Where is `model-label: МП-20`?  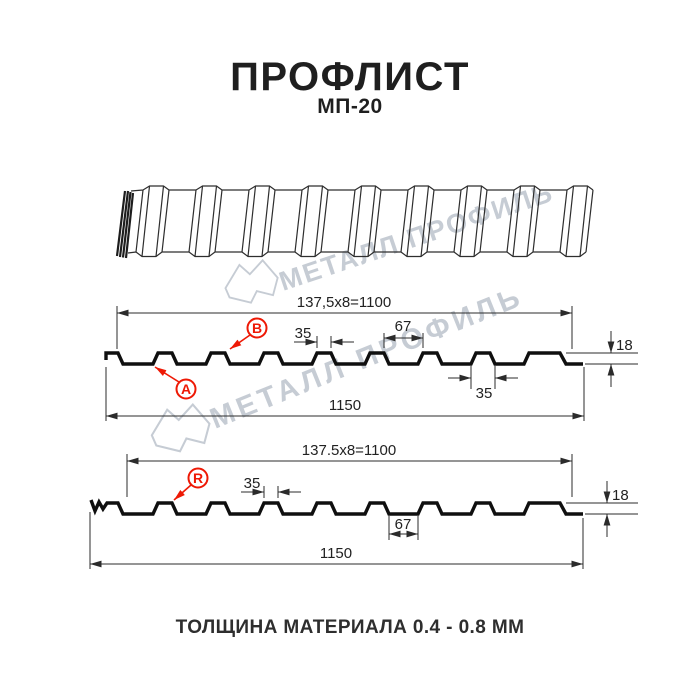 model-label: МП-20 is located at coordinates (350, 106).